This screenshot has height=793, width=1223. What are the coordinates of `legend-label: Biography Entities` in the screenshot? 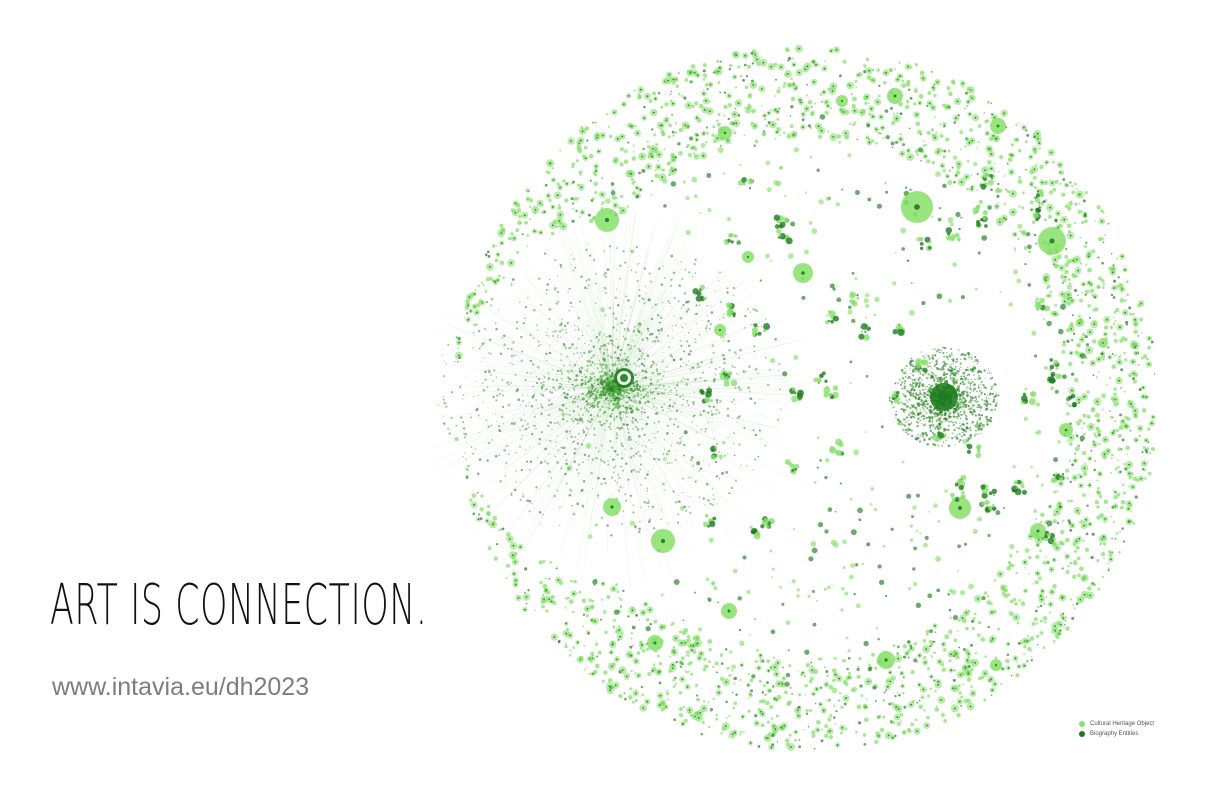 It's located at (1114, 734).